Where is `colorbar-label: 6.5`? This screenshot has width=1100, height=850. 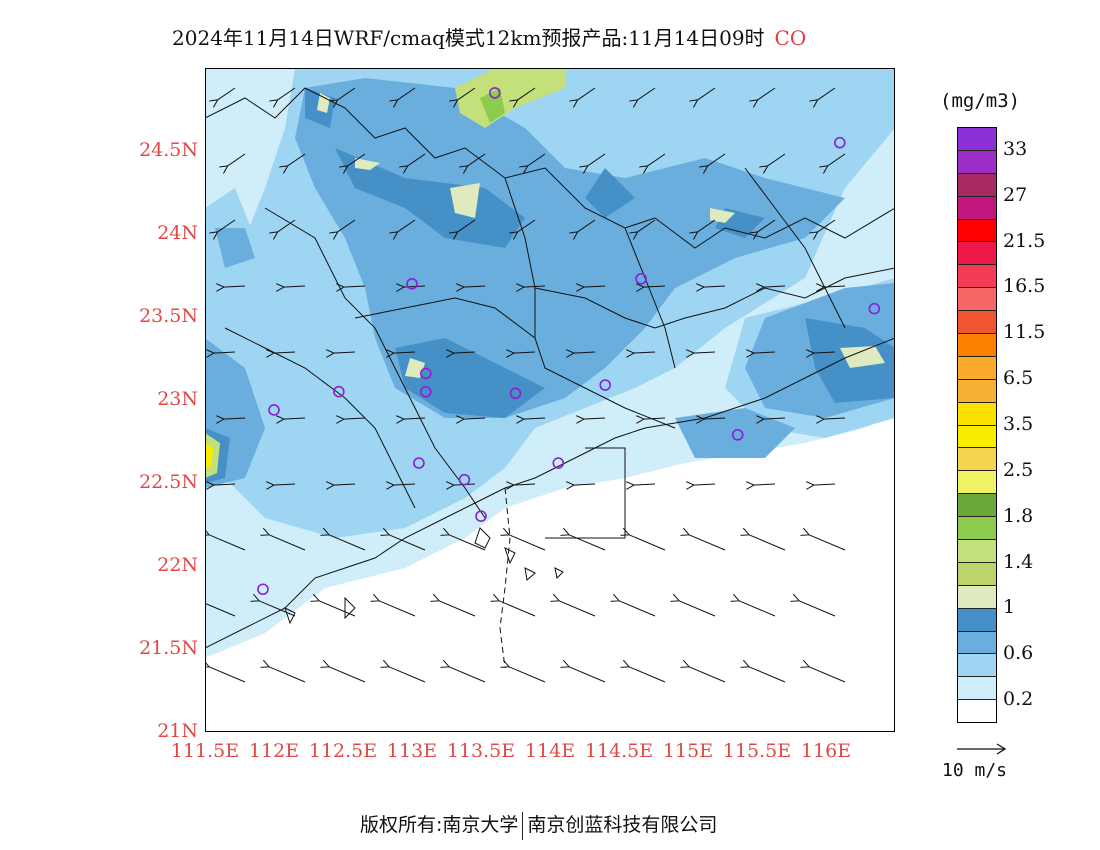 colorbar-label: 6.5 is located at coordinates (1018, 378).